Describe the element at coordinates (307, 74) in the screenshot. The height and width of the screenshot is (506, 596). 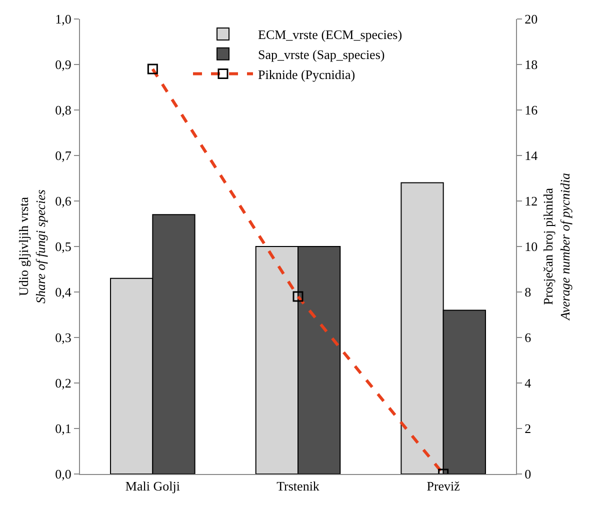
I see `legend-label: Piknide (Pycnidia)` at that location.